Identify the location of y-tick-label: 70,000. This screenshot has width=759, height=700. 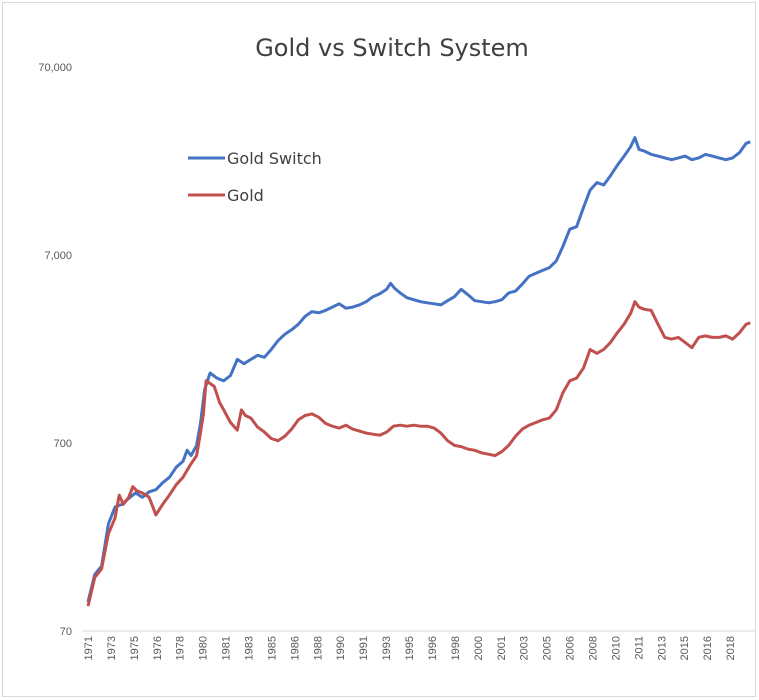
(55, 68).